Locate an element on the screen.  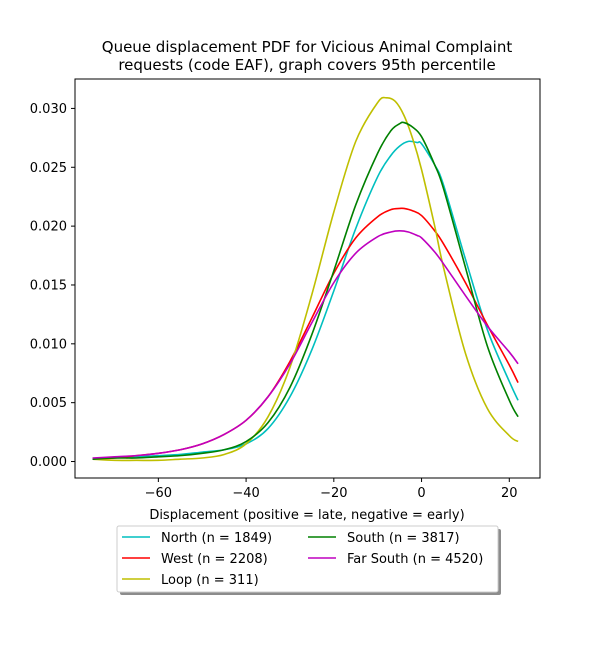
x-tick-label: −40 is located at coordinates (245, 493).